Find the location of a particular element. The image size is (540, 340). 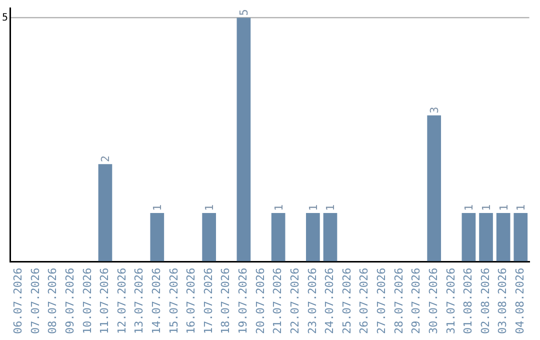

x-tick-label: 24.07.2026 is located at coordinates (329, 301).